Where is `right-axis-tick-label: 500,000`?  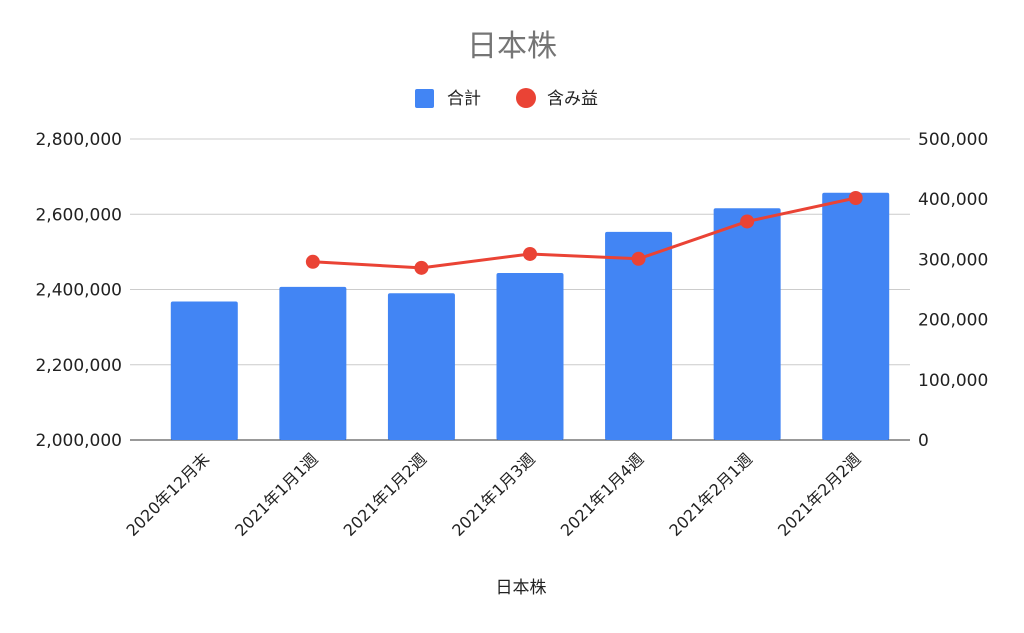 right-axis-tick-label: 500,000 is located at coordinates (953, 140).